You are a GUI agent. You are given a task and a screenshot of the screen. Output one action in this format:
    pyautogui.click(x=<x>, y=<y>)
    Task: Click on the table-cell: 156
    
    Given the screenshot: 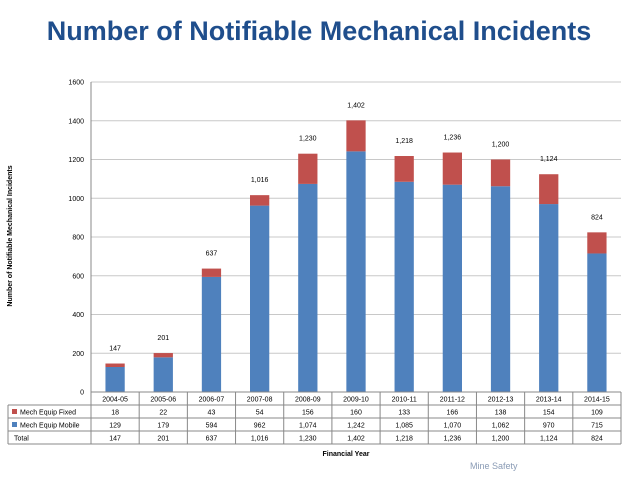 What is the action you would take?
    pyautogui.click(x=308, y=413)
    